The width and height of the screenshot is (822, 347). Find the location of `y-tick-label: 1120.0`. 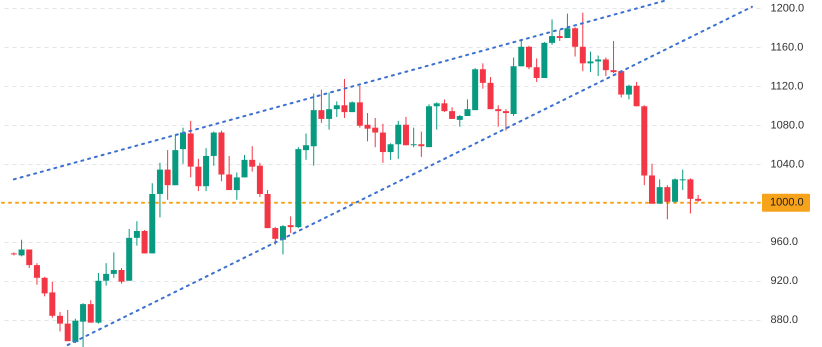

y-tick-label: 1120.0 is located at coordinates (787, 86).